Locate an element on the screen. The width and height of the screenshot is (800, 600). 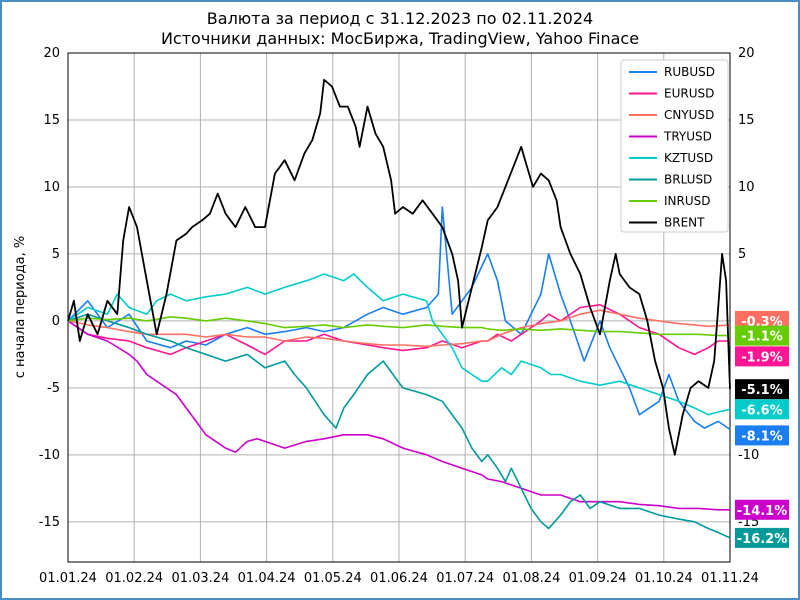
y-tick-label-right: 5 is located at coordinates (742, 254).